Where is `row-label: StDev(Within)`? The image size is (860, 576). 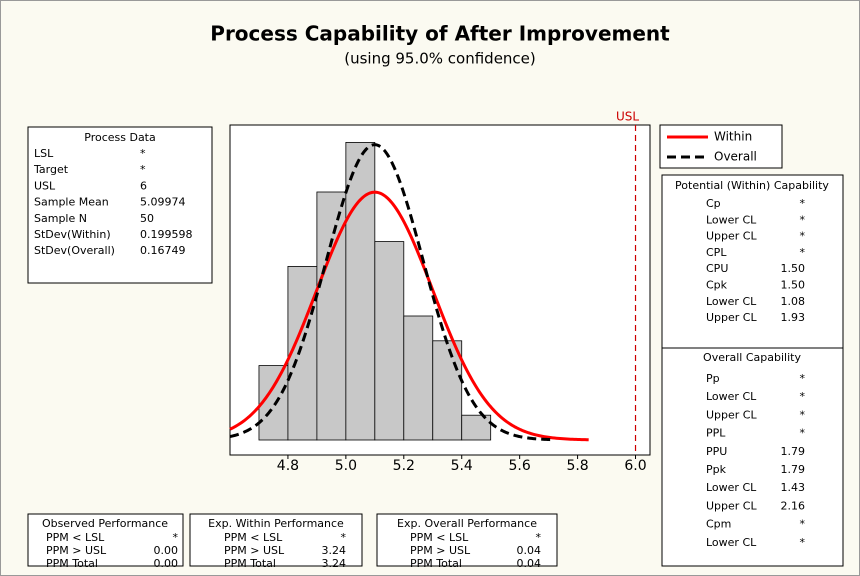
row-label: StDev(Within) is located at coordinates (72, 234).